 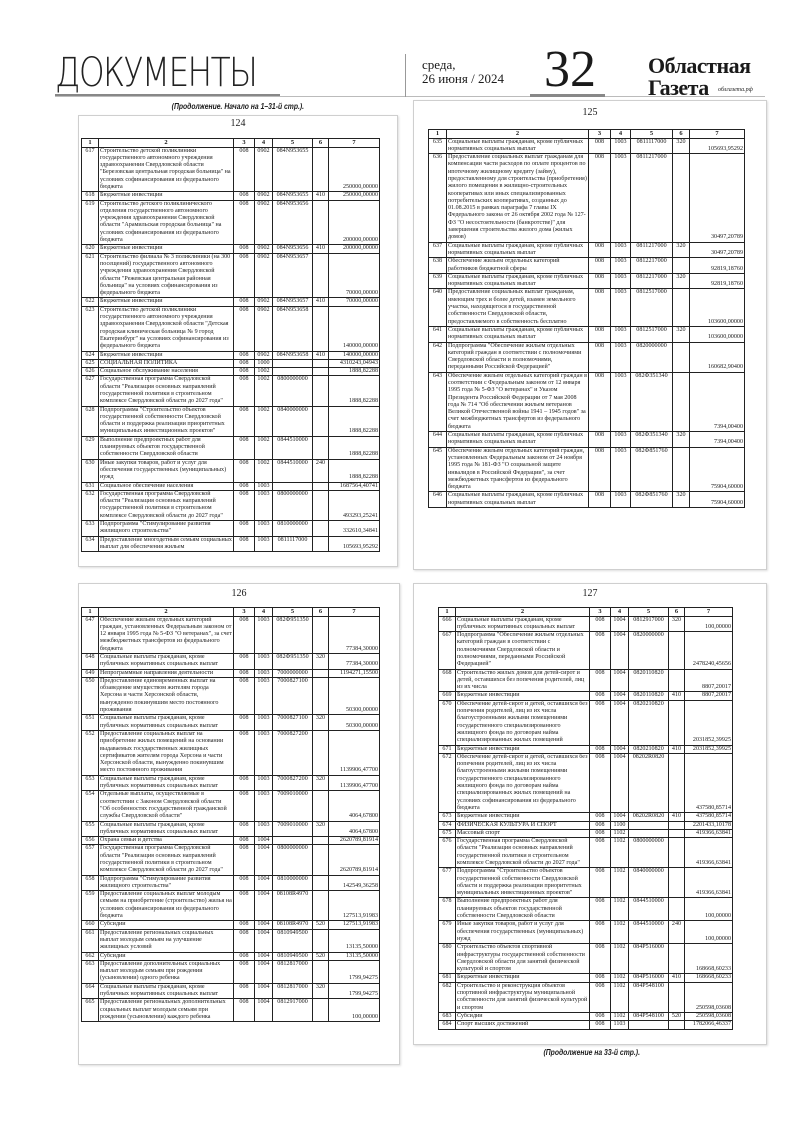 I want to click on section-code: 1102, so click(x=619, y=853).